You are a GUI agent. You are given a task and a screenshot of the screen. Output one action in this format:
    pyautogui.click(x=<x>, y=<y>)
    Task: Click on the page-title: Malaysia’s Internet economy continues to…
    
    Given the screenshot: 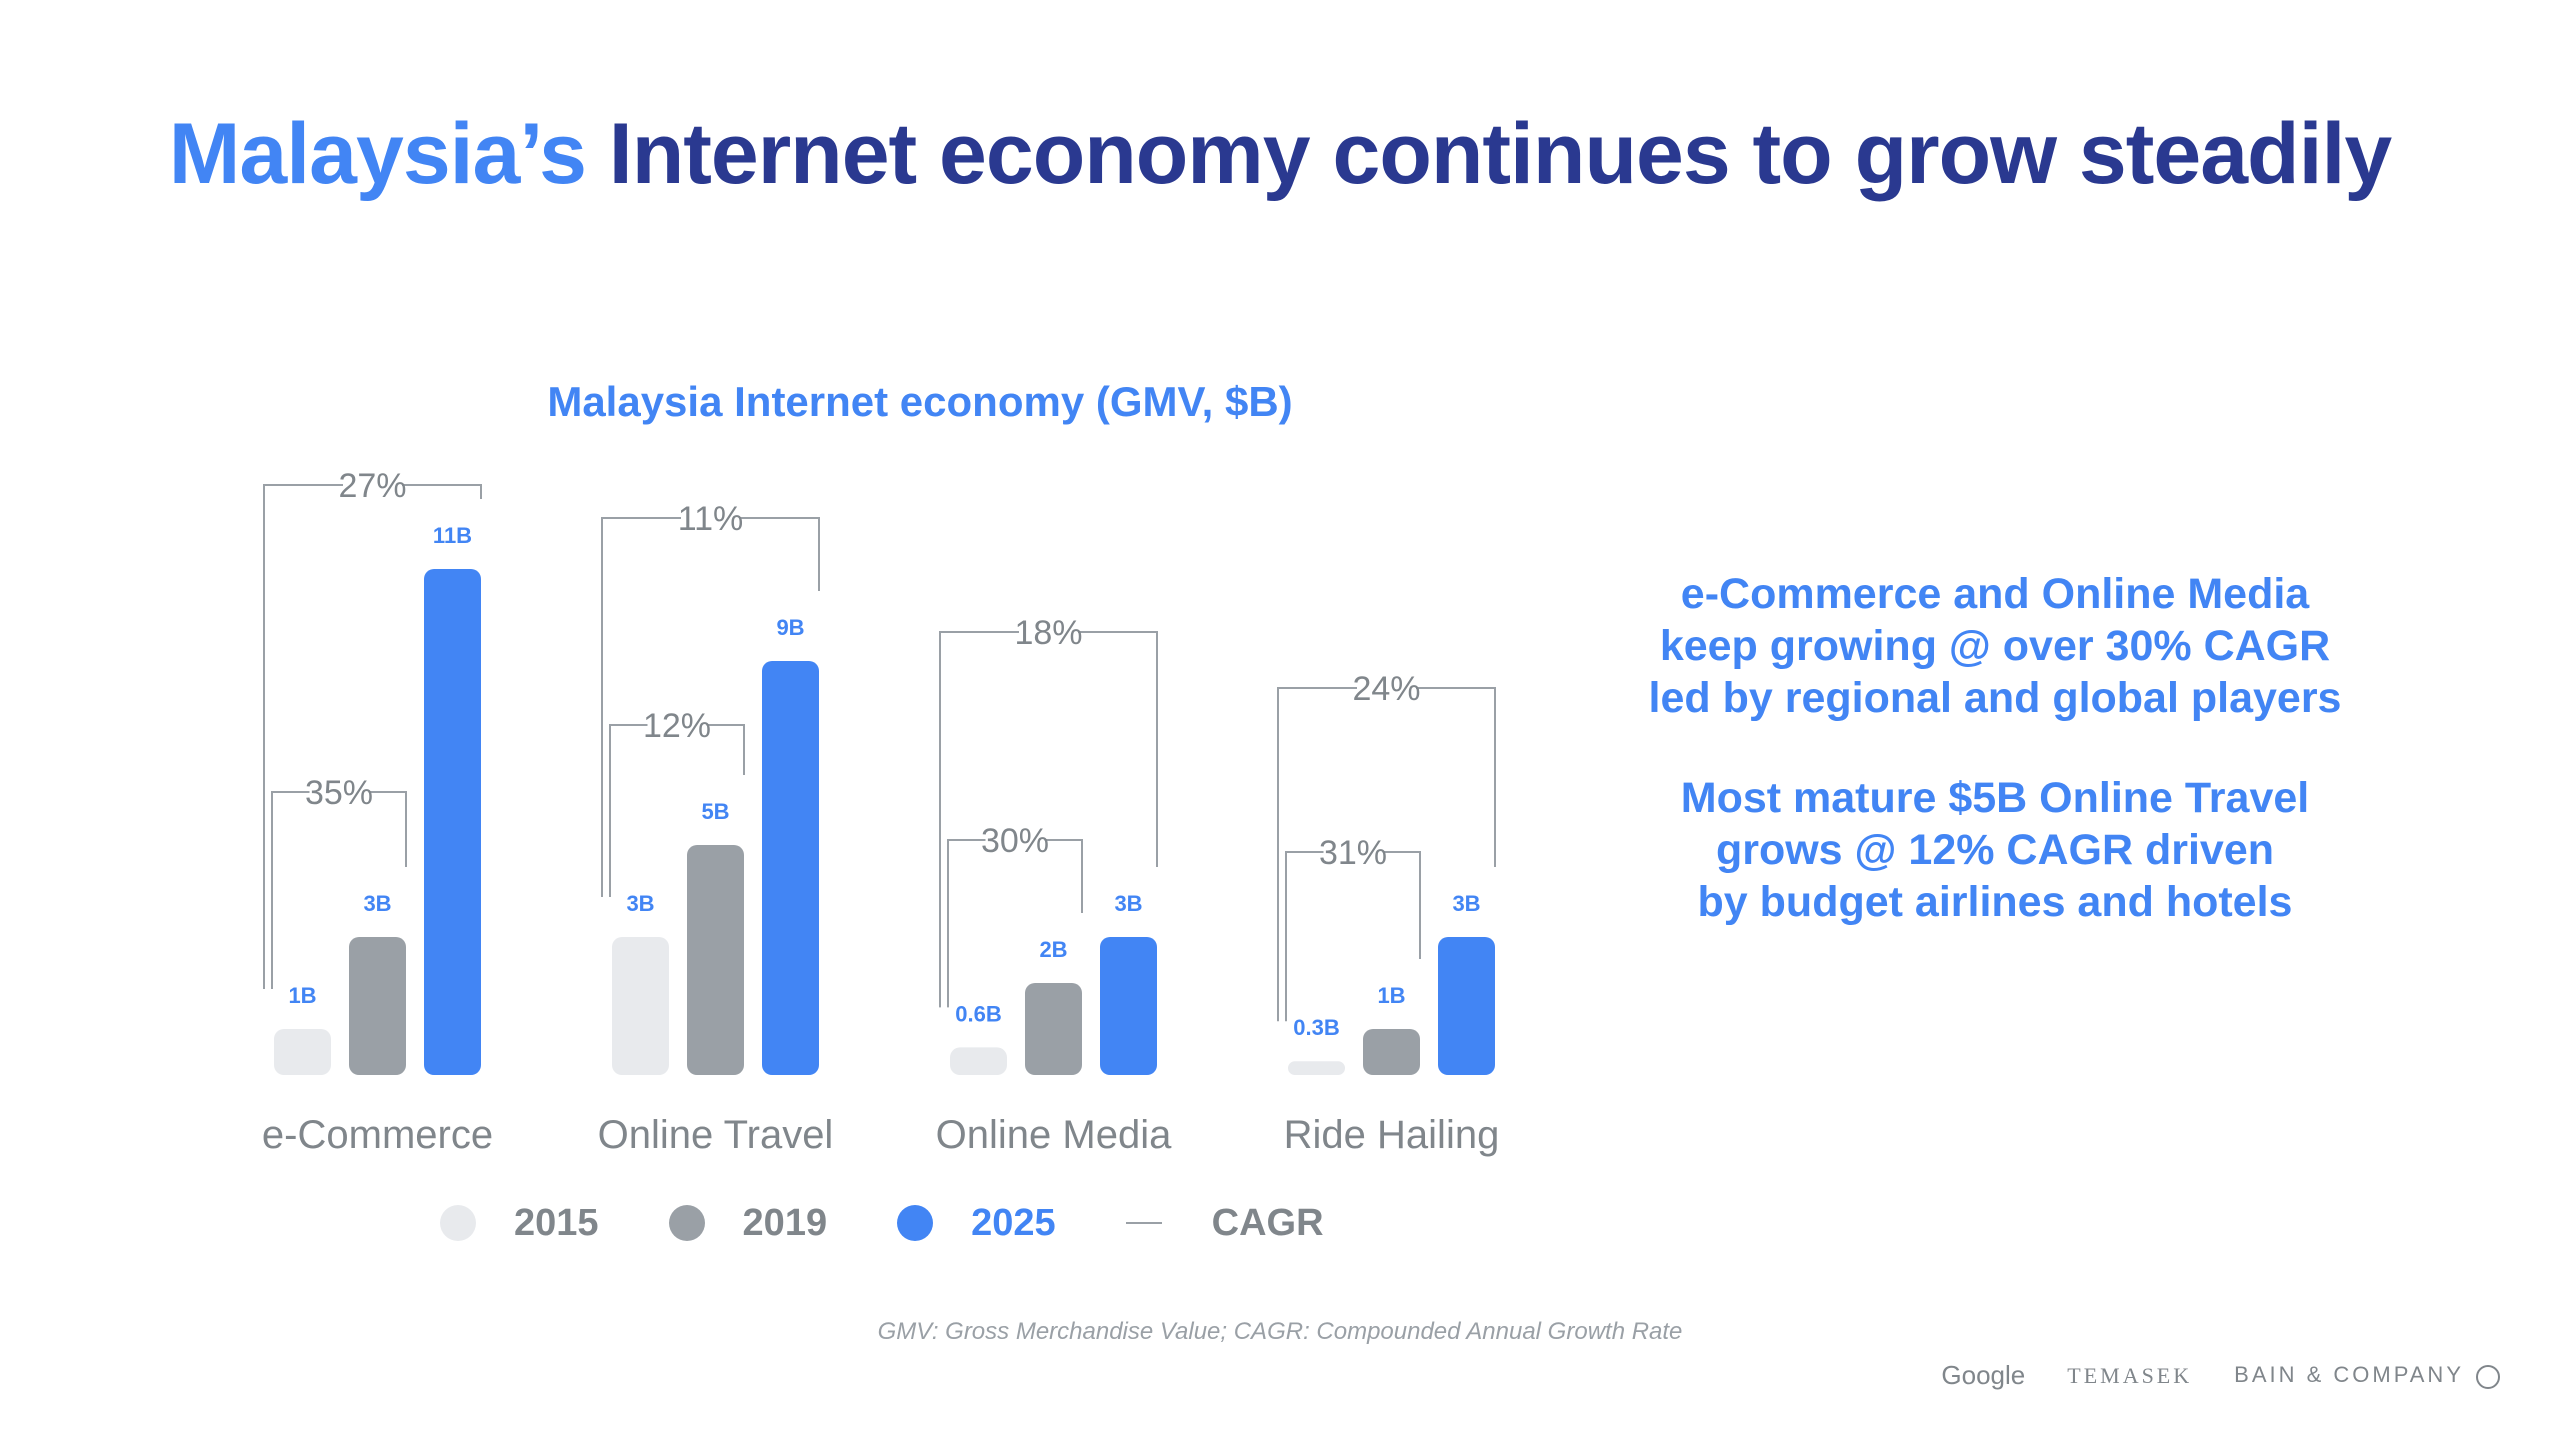 What is the action you would take?
    pyautogui.click(x=1280, y=154)
    